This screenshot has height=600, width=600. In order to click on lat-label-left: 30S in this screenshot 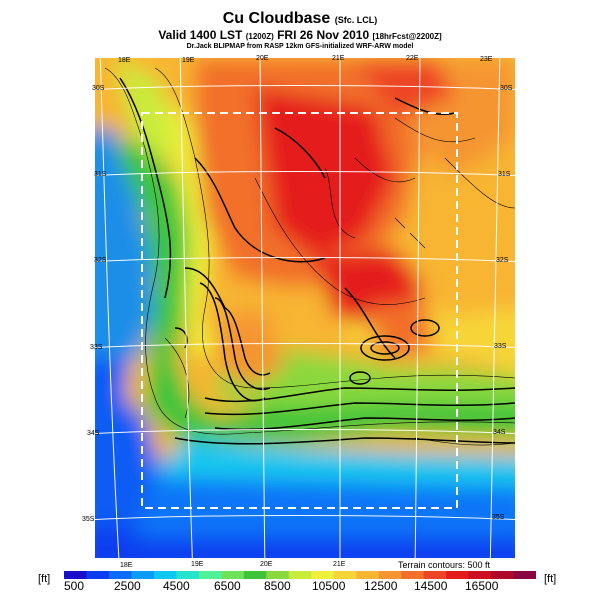, I will do `click(98, 88)`.